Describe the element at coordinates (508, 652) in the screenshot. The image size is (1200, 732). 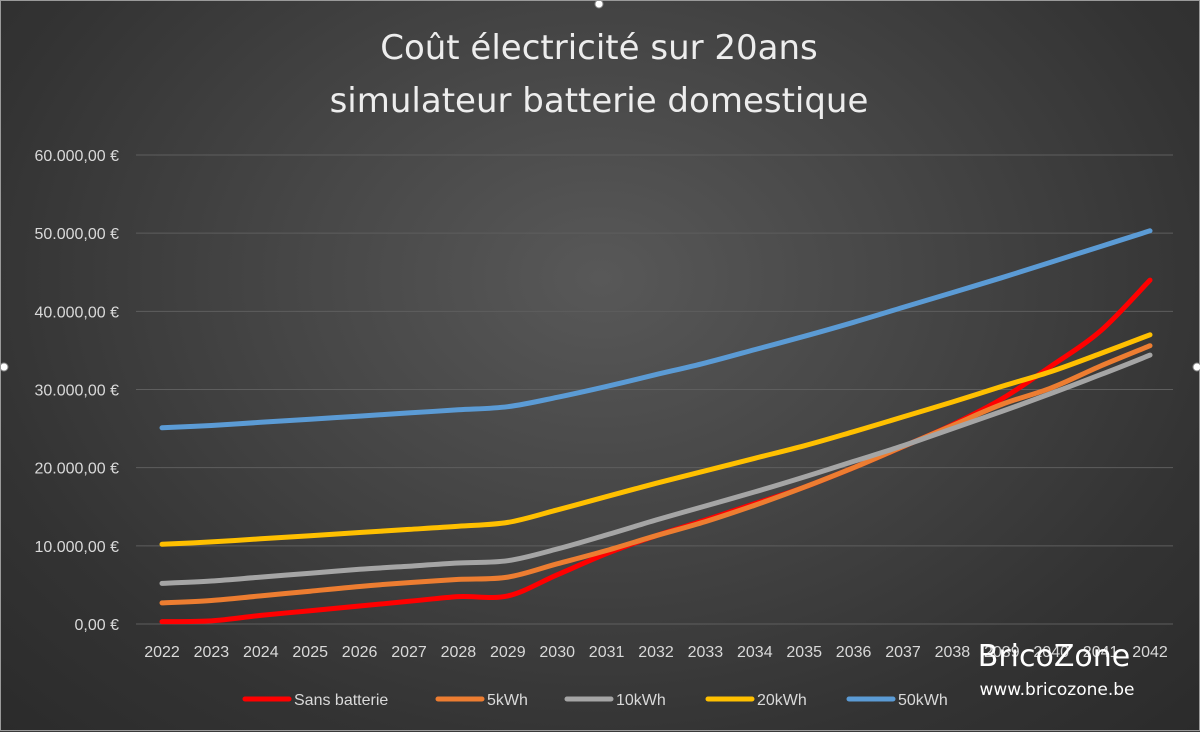
I see `x-tick-label: 2029` at that location.